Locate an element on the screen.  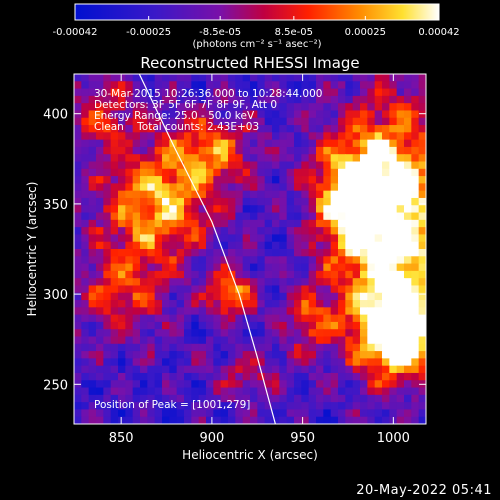
colorbar-units: (photons cm⁻² s⁻¹ asec⁻²) is located at coordinates (256, 44).